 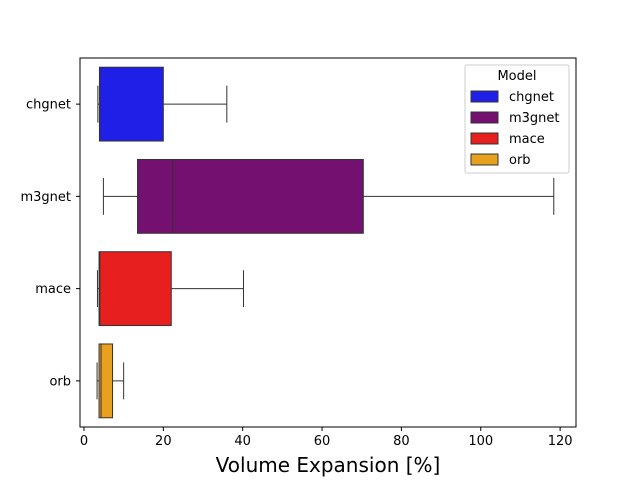 What do you see at coordinates (163, 441) in the screenshot?
I see `x-tick-label: 20` at bounding box center [163, 441].